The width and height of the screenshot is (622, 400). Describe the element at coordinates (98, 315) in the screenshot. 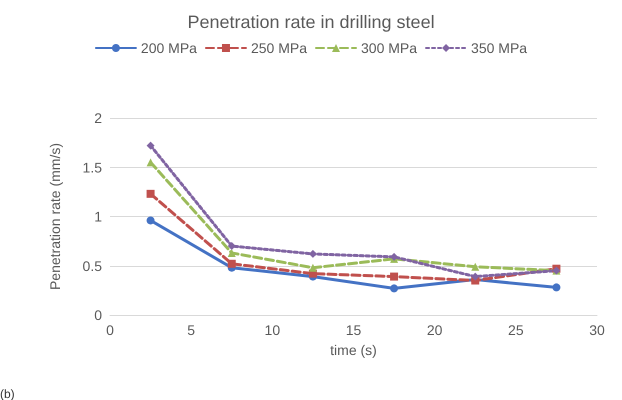

I see `y-tick-label: 0` at that location.